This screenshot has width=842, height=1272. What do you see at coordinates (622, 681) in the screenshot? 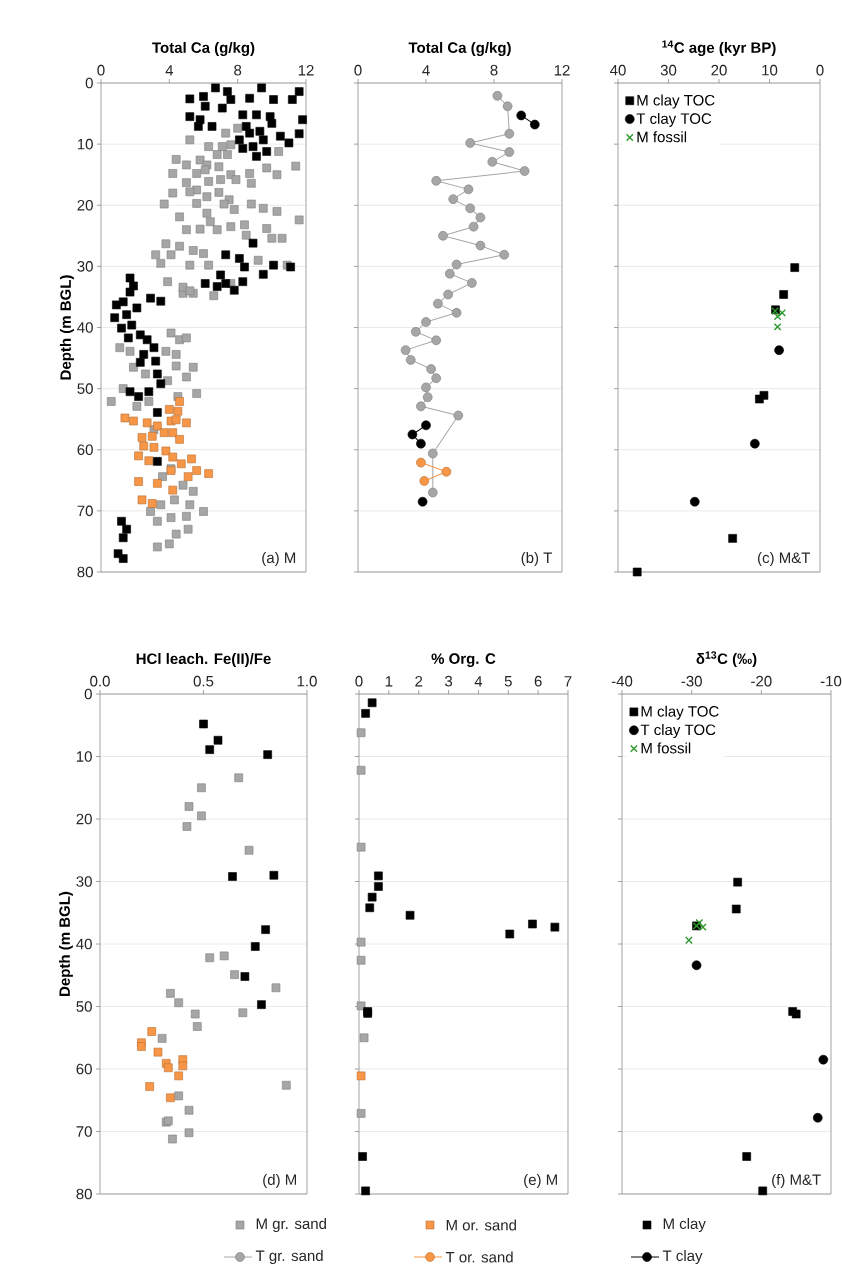
I see `x-tick-label: -40` at bounding box center [622, 681].